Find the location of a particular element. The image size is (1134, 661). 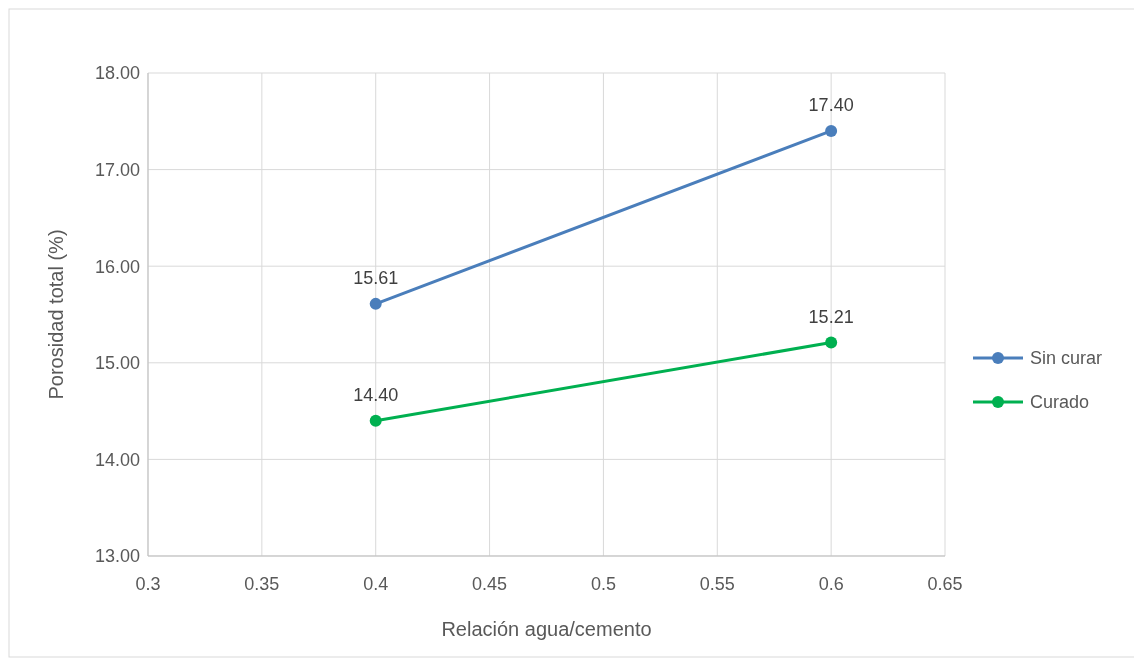

x-tick-label: 0.55 is located at coordinates (717, 584).